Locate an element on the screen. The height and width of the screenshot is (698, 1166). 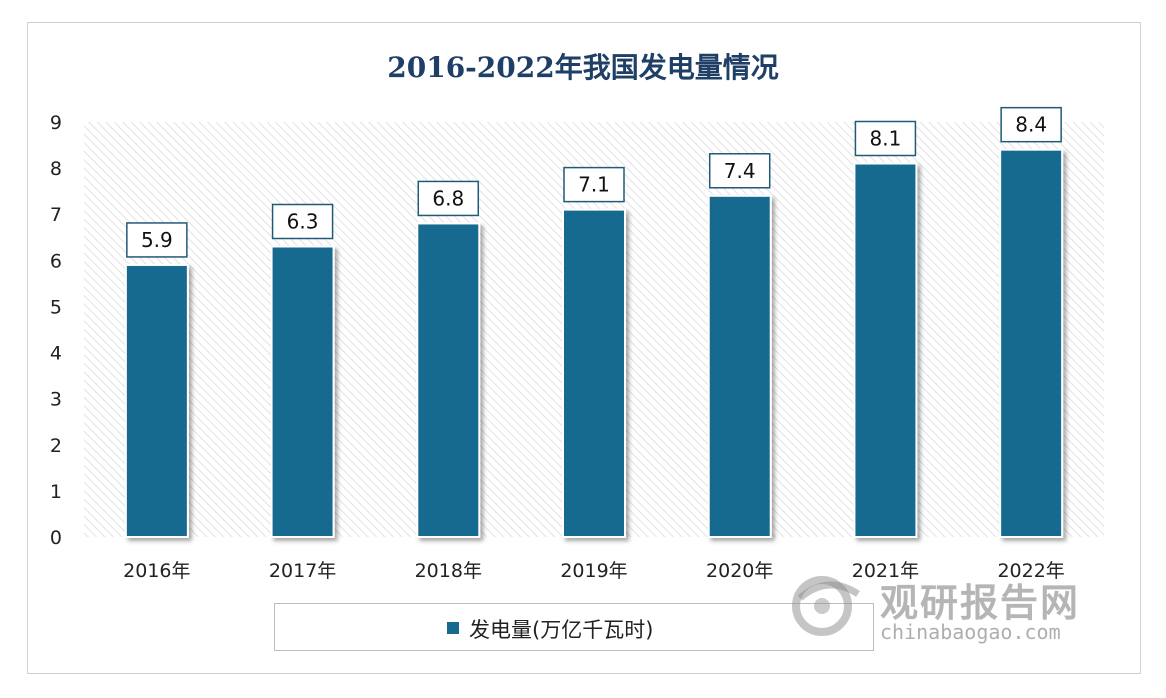
y-tick-label: 2 is located at coordinates (56, 446).